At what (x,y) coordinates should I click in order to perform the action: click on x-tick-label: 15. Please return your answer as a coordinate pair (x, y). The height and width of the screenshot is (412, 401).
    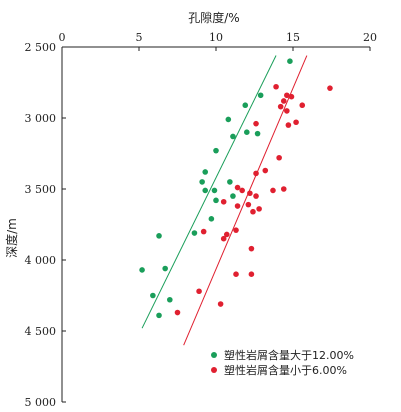
    Looking at the image, I should click on (293, 37).